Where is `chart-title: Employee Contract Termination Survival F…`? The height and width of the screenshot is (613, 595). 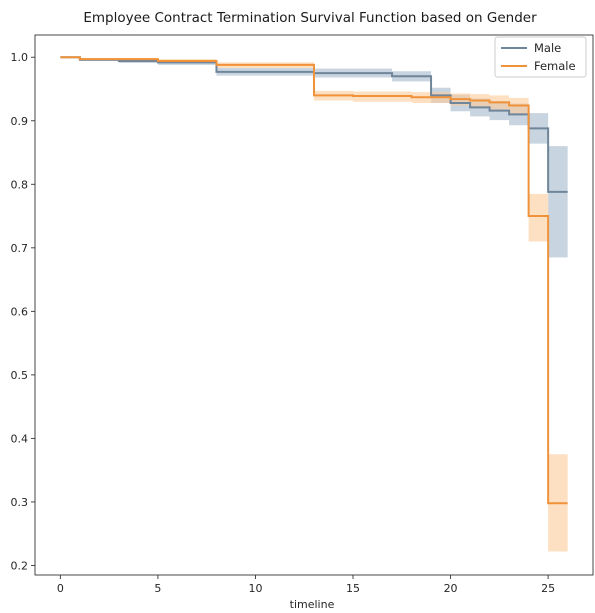 chart-title: Employee Contract Termination Survival F… is located at coordinates (310, 18).